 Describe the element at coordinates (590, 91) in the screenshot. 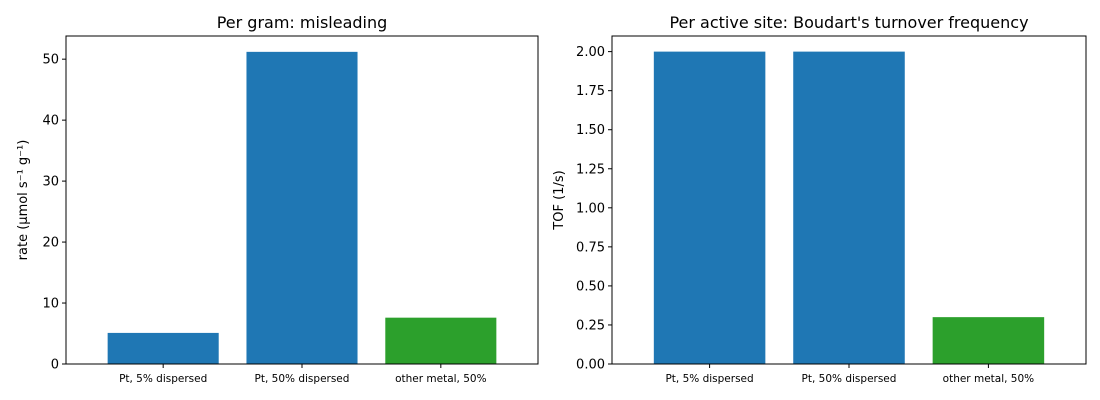

I see `y-tick-label: 1.75` at that location.